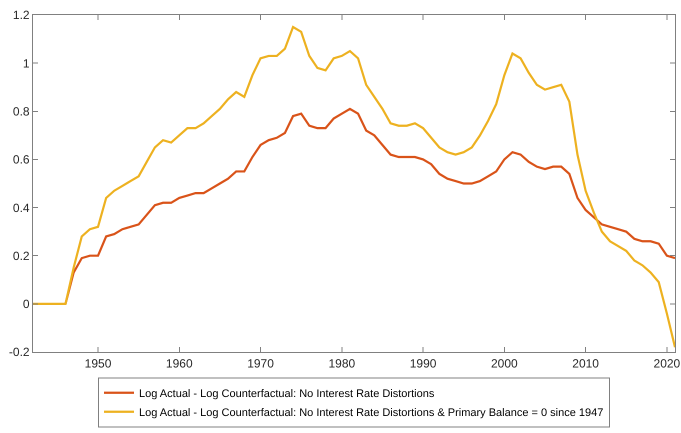 The width and height of the screenshot is (681, 433). Describe the element at coordinates (21, 255) in the screenshot. I see `y-tick-label: 0.2` at that location.